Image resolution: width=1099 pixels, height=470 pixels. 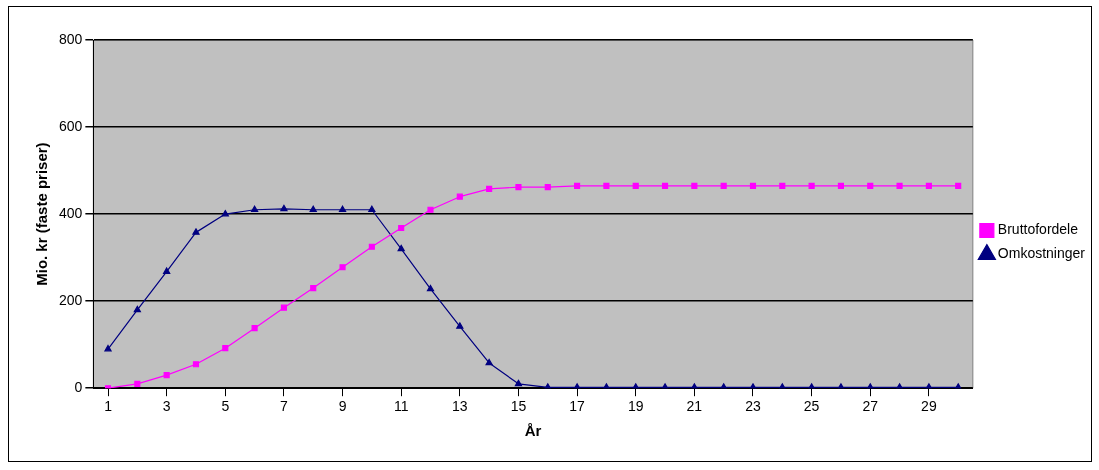 What do you see at coordinates (533, 431) in the screenshot?
I see `x-axis-title: År` at bounding box center [533, 431].